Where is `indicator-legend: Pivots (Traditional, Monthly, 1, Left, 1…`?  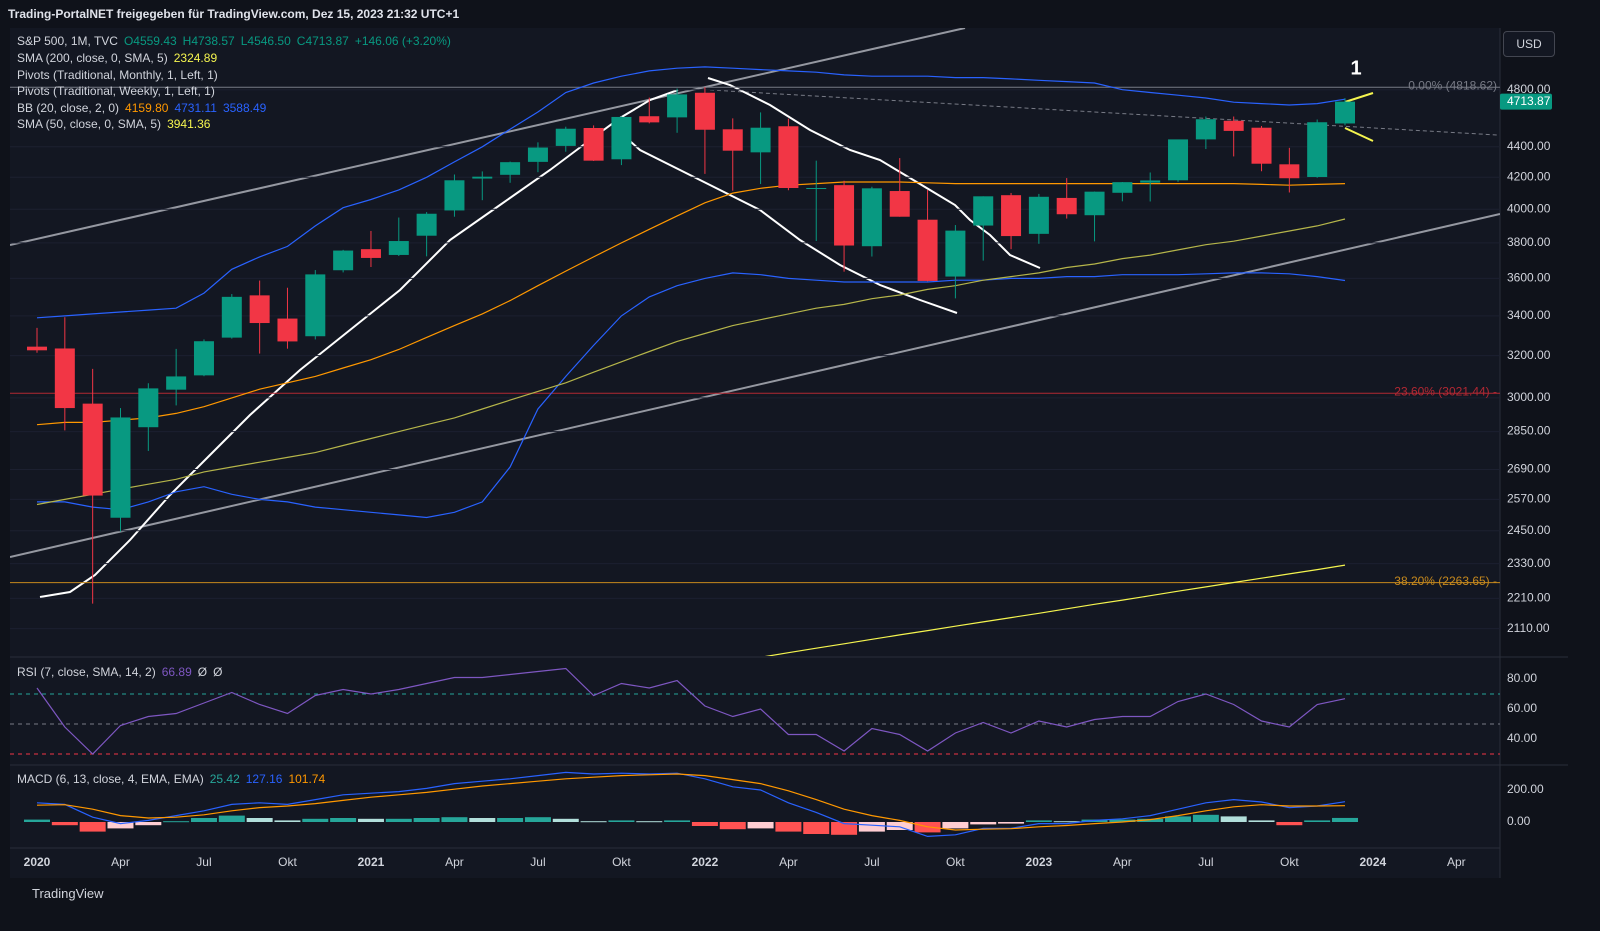 indicator-legend: Pivots (Traditional, Monthly, 1, Left, 1… is located at coordinates (120, 75).